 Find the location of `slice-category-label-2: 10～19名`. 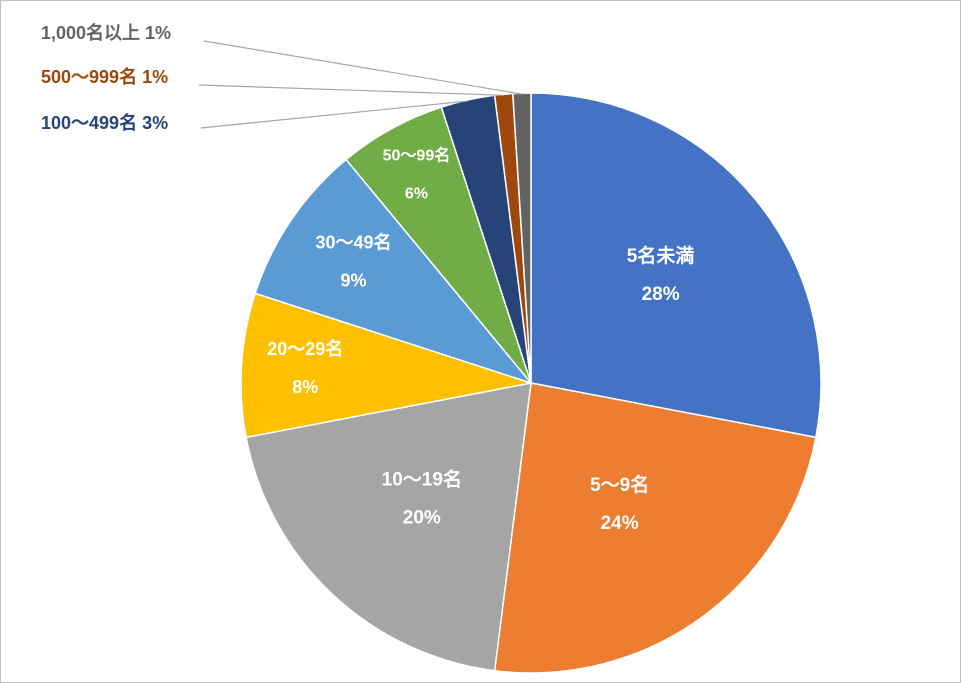

slice-category-label-2: 10～19名 is located at coordinates (422, 478).